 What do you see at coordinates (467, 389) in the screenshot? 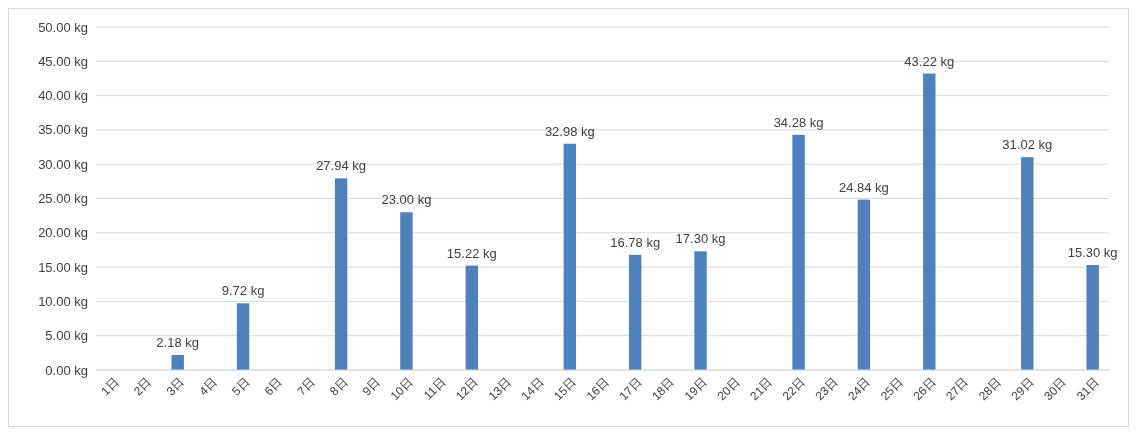
I see `x-tick-label: 12日` at bounding box center [467, 389].